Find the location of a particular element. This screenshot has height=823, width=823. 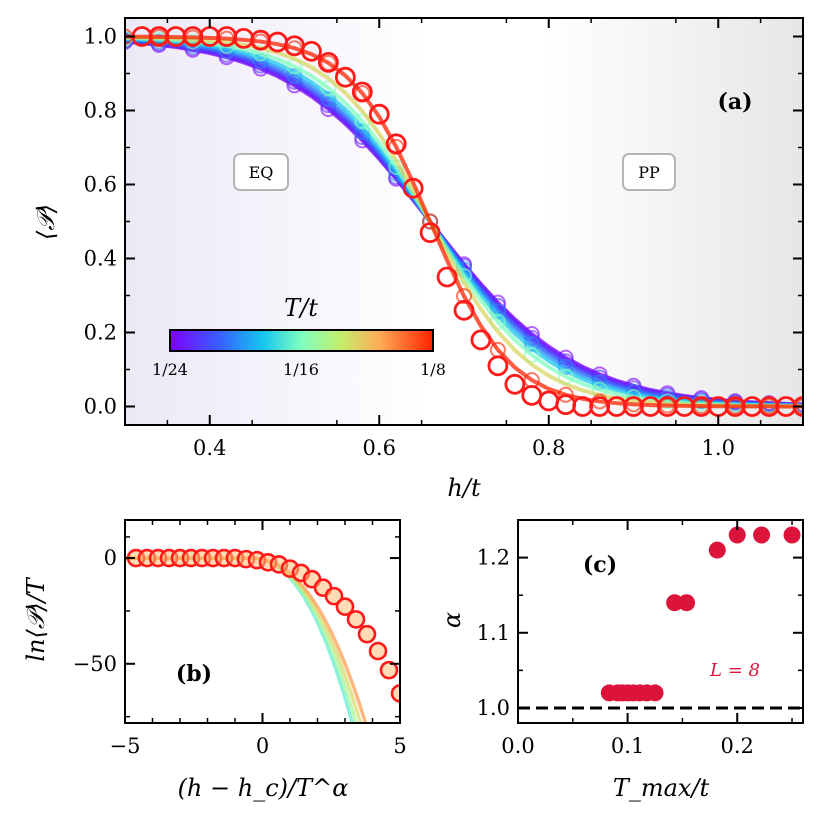

colorbar-gradient is located at coordinates (301, 340).